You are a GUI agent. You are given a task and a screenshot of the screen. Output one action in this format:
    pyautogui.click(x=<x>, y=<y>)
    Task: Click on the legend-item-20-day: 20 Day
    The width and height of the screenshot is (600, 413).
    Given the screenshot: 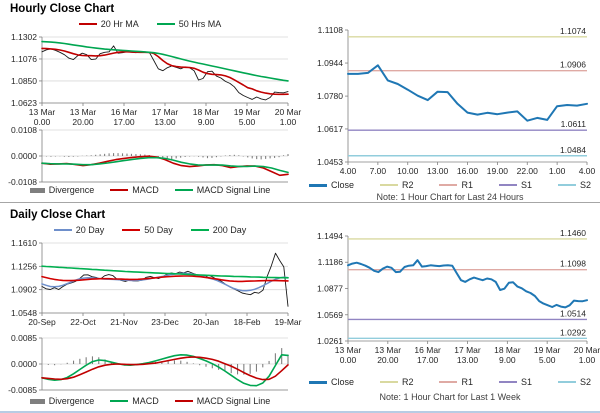 What is the action you would take?
    pyautogui.click(x=79, y=230)
    